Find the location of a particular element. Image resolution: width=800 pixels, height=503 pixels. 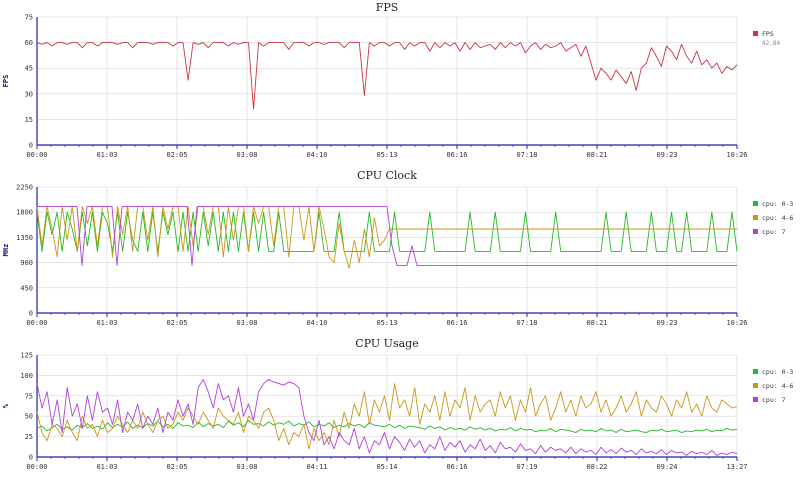

series-line-fps is located at coordinates (387, 76).